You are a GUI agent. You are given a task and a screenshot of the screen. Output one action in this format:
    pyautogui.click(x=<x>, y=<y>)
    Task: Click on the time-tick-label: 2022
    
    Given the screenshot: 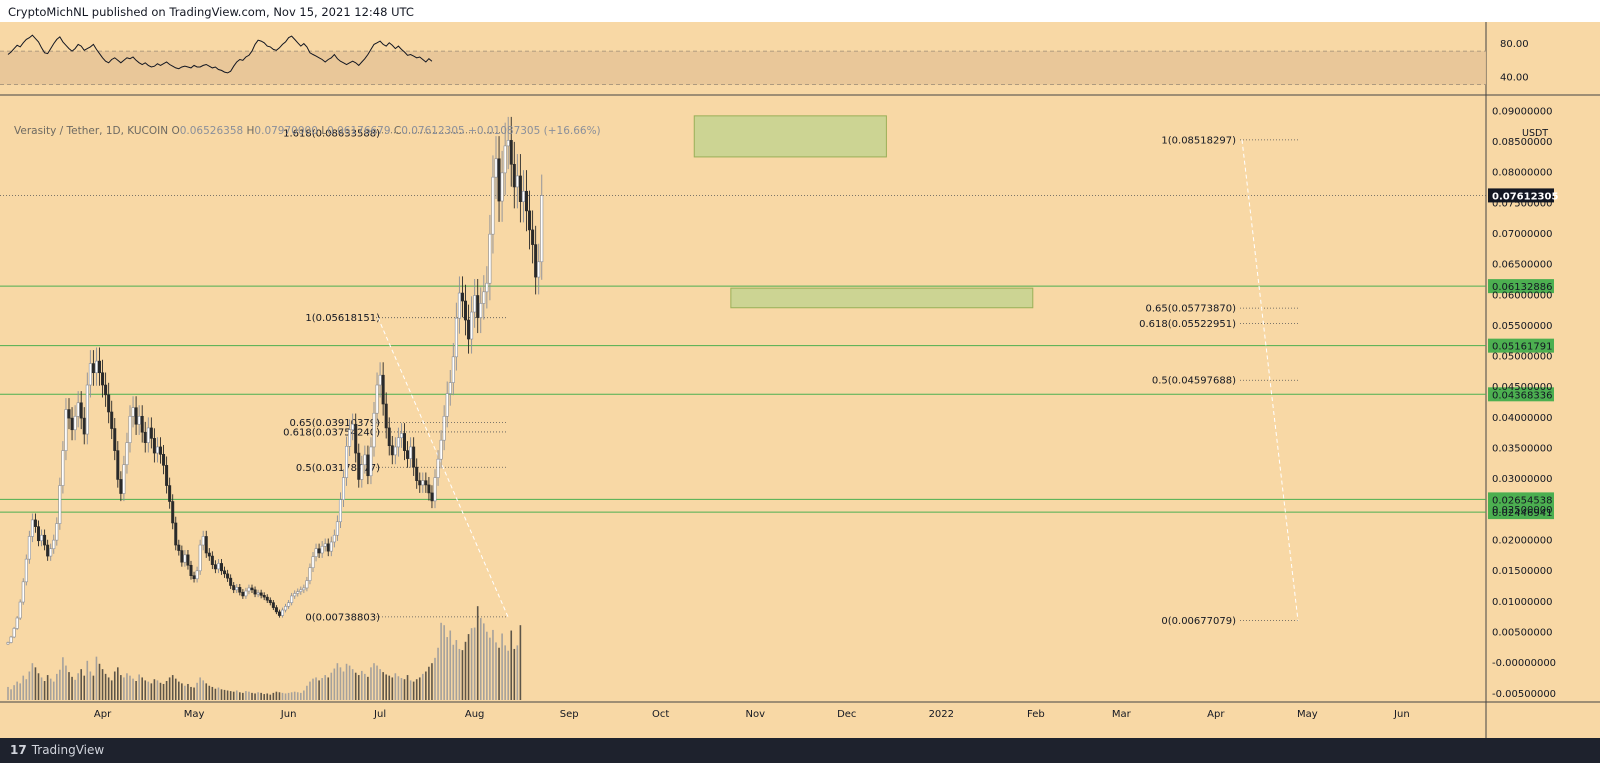 What is the action you would take?
    pyautogui.click(x=941, y=714)
    